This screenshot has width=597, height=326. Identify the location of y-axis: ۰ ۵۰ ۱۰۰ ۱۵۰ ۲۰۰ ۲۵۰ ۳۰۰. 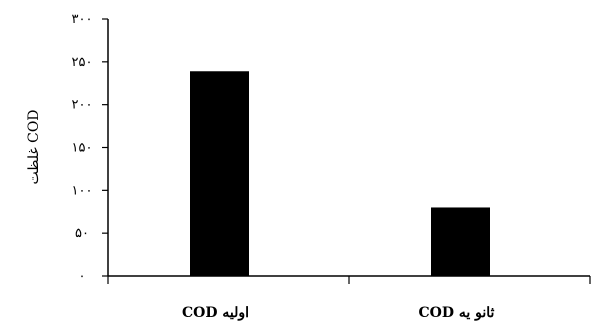
(90, 148).